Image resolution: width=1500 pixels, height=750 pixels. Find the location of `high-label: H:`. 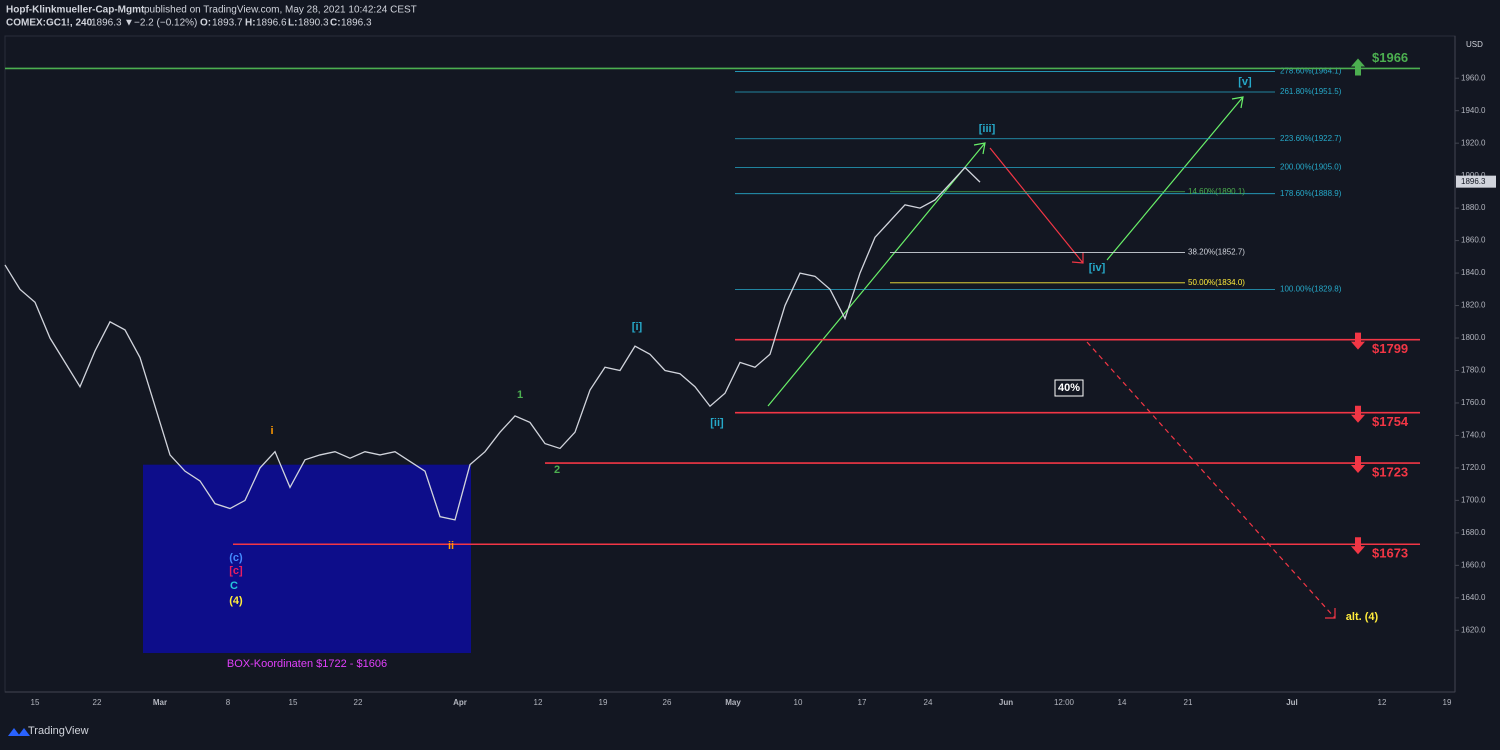

high-label: H: is located at coordinates (250, 23).